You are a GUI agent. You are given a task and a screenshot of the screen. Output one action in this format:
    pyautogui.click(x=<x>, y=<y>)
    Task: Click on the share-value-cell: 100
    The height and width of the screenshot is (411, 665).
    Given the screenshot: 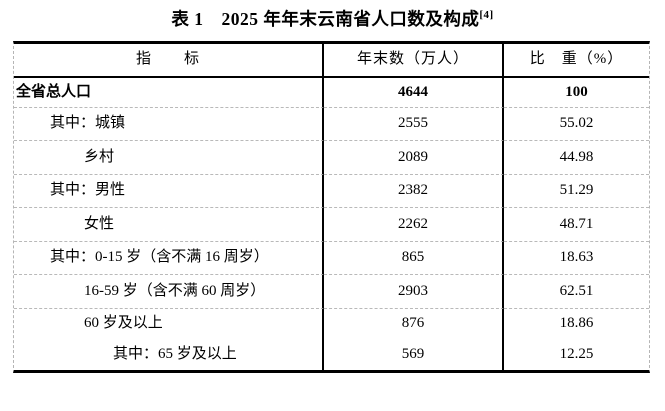 What is the action you would take?
    pyautogui.click(x=576, y=93)
    